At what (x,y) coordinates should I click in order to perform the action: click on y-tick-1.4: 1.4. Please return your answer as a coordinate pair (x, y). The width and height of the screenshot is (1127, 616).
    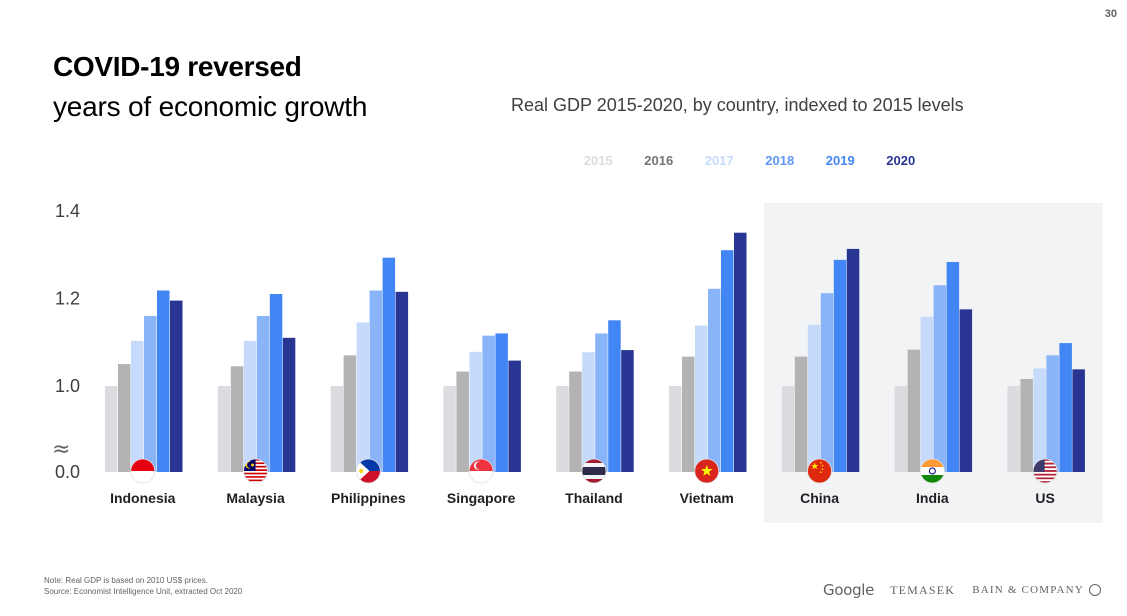
    Looking at the image, I should click on (67, 211).